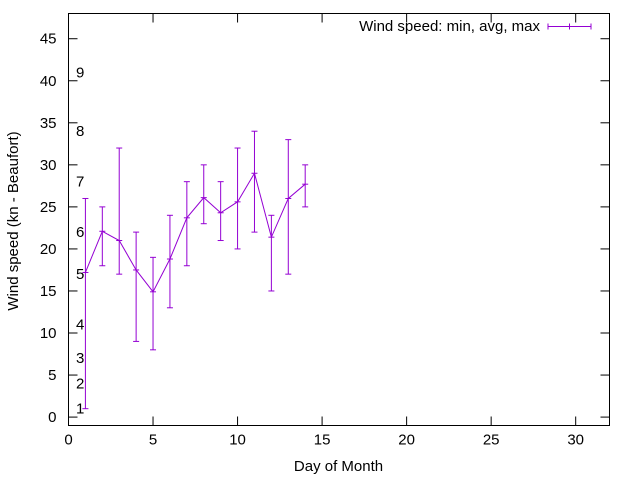 The image size is (640, 480). Describe the element at coordinates (80, 409) in the screenshot. I see `beaufort-label: 1` at that location.